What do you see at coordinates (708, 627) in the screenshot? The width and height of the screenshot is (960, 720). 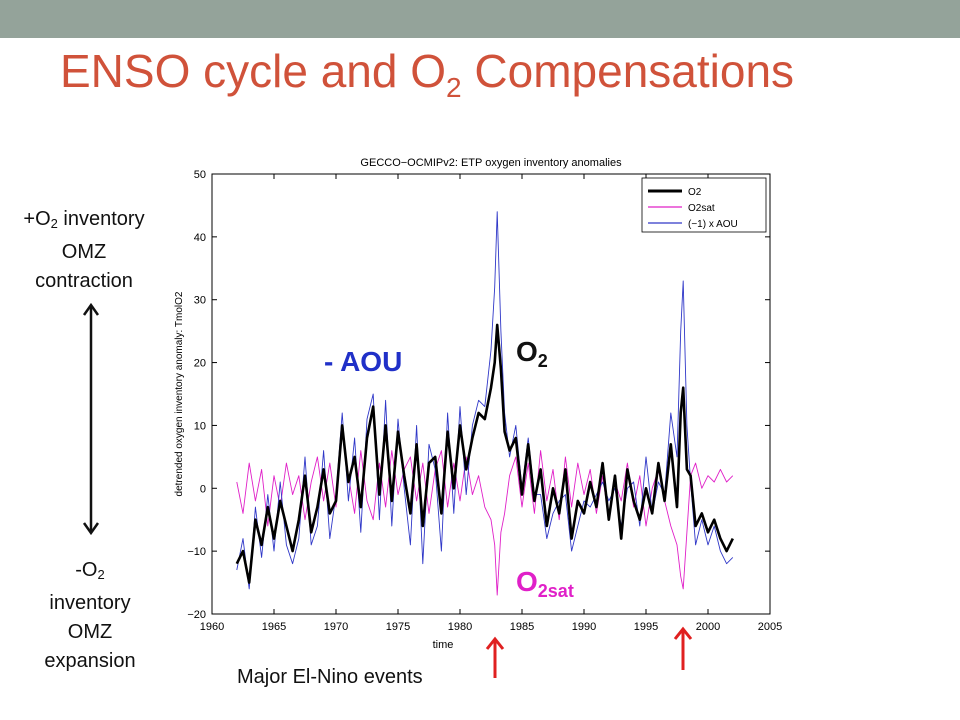 I see `x-tick-label: 2000` at bounding box center [708, 627].